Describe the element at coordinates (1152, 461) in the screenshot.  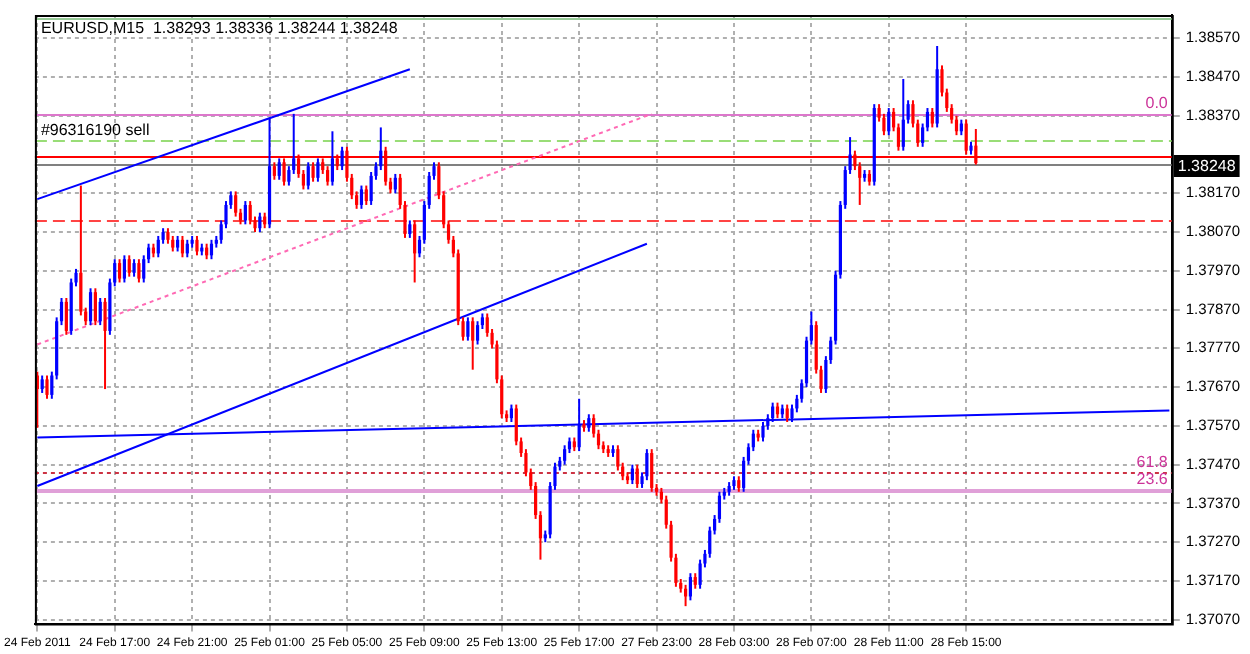
I see `annotation: 61.8` at that location.